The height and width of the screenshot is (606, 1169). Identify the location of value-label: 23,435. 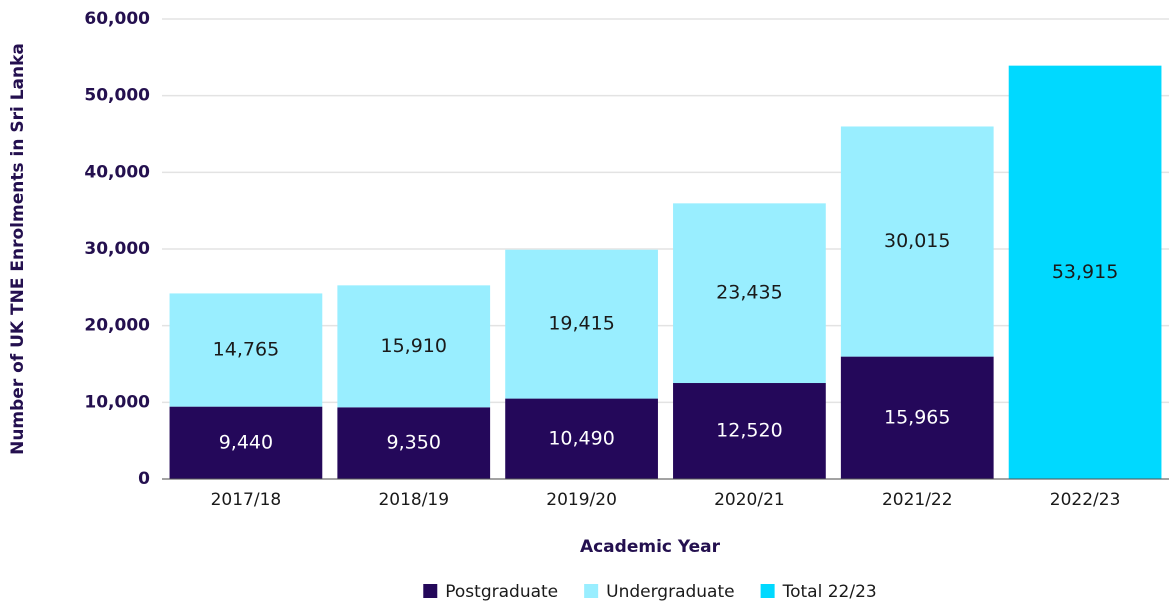
(749, 293).